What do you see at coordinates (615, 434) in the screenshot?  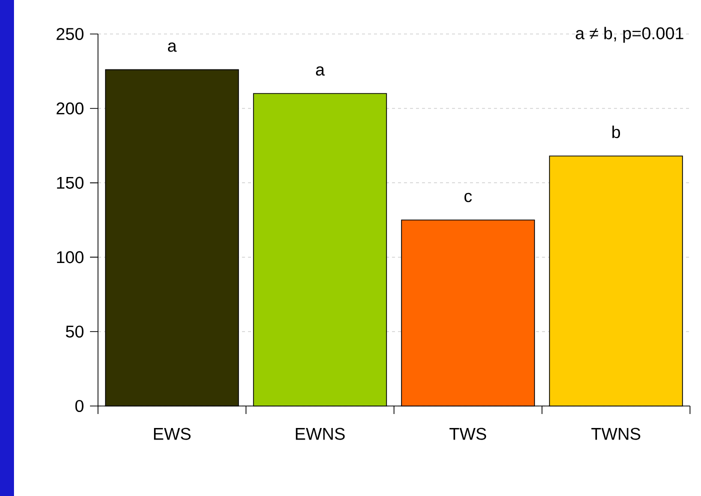 I see `x-tick-label: TWNS` at bounding box center [615, 434].